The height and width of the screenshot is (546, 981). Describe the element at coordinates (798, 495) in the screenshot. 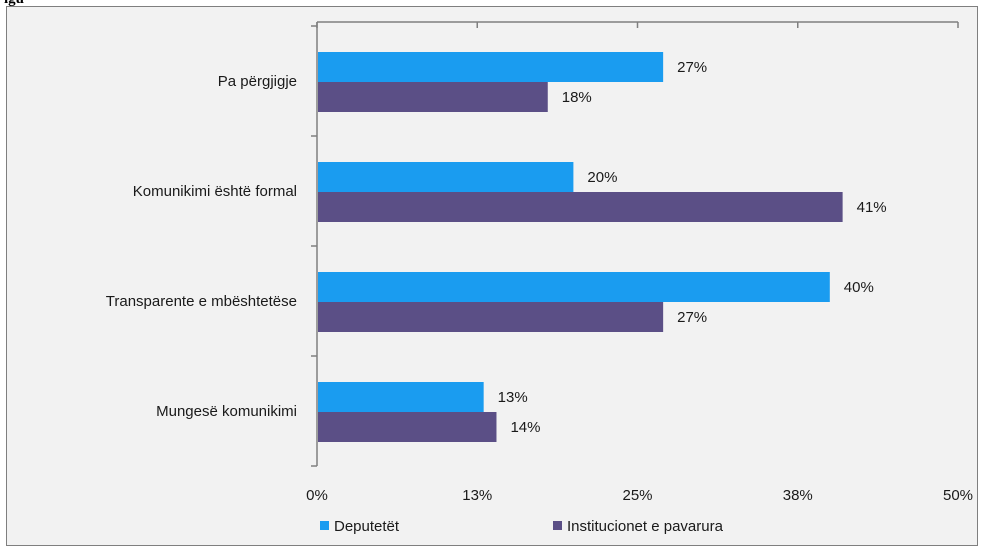

I see `x-tick-label: 38%` at that location.